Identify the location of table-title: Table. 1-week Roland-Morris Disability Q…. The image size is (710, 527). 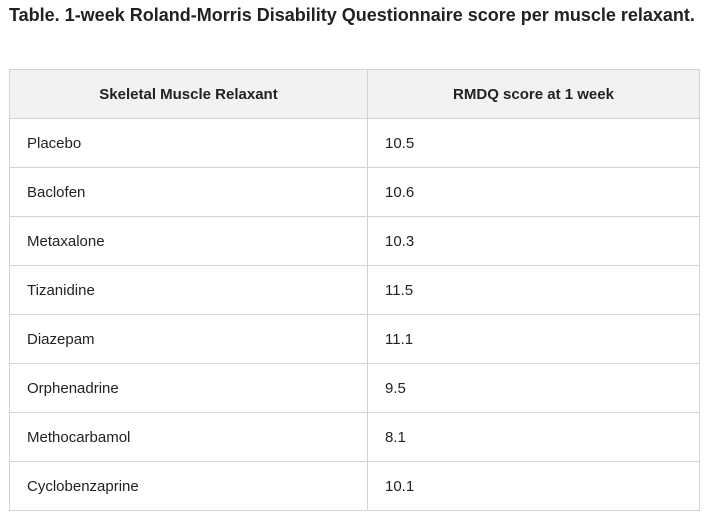
(352, 15).